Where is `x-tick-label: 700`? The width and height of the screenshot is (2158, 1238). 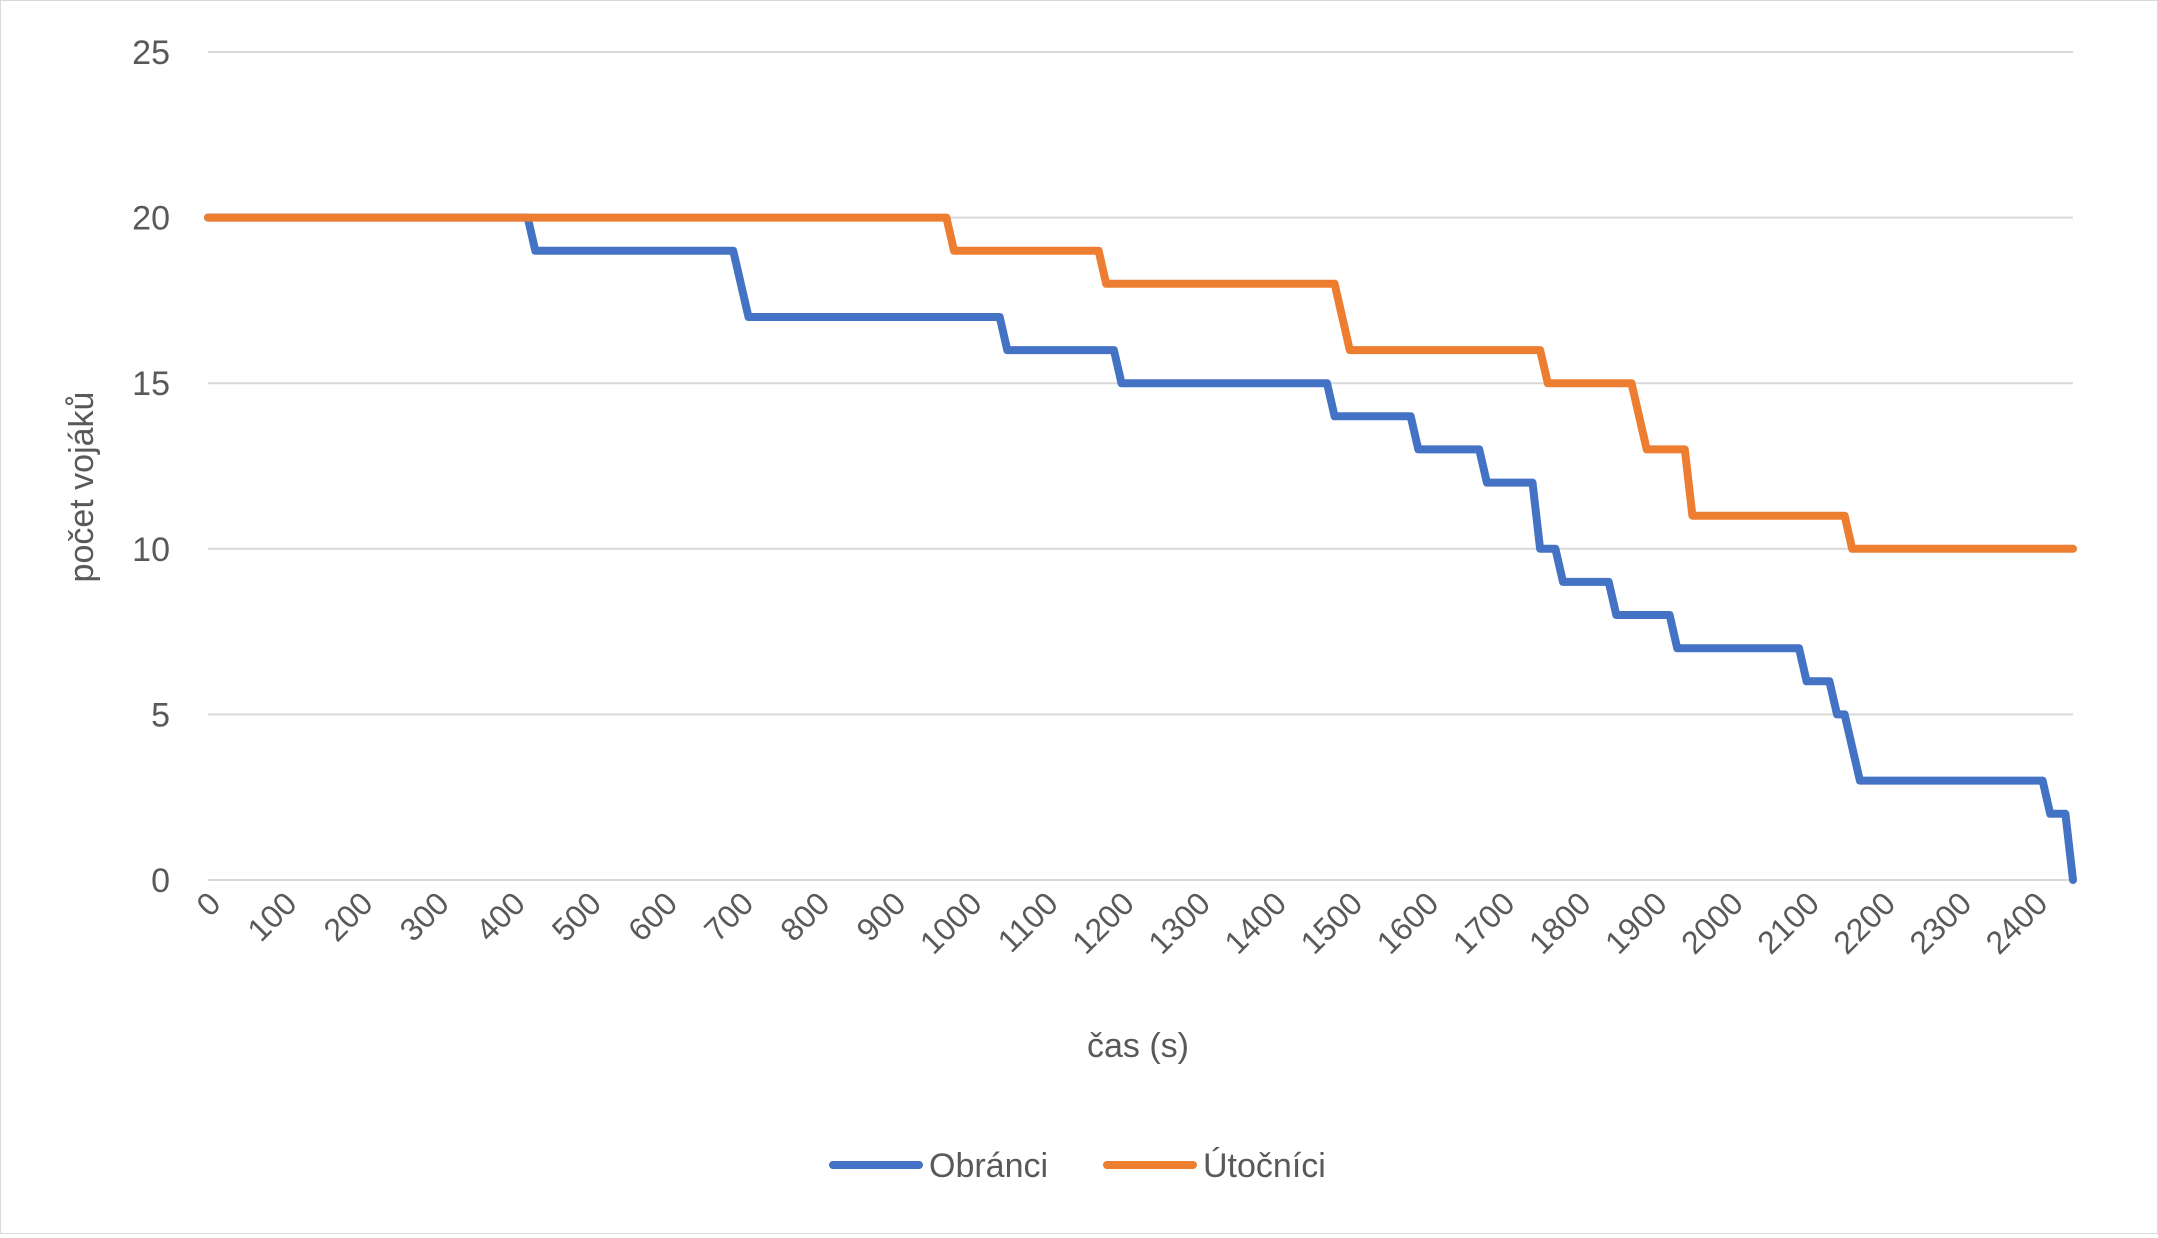
x-tick-label: 700 is located at coordinates (728, 916).